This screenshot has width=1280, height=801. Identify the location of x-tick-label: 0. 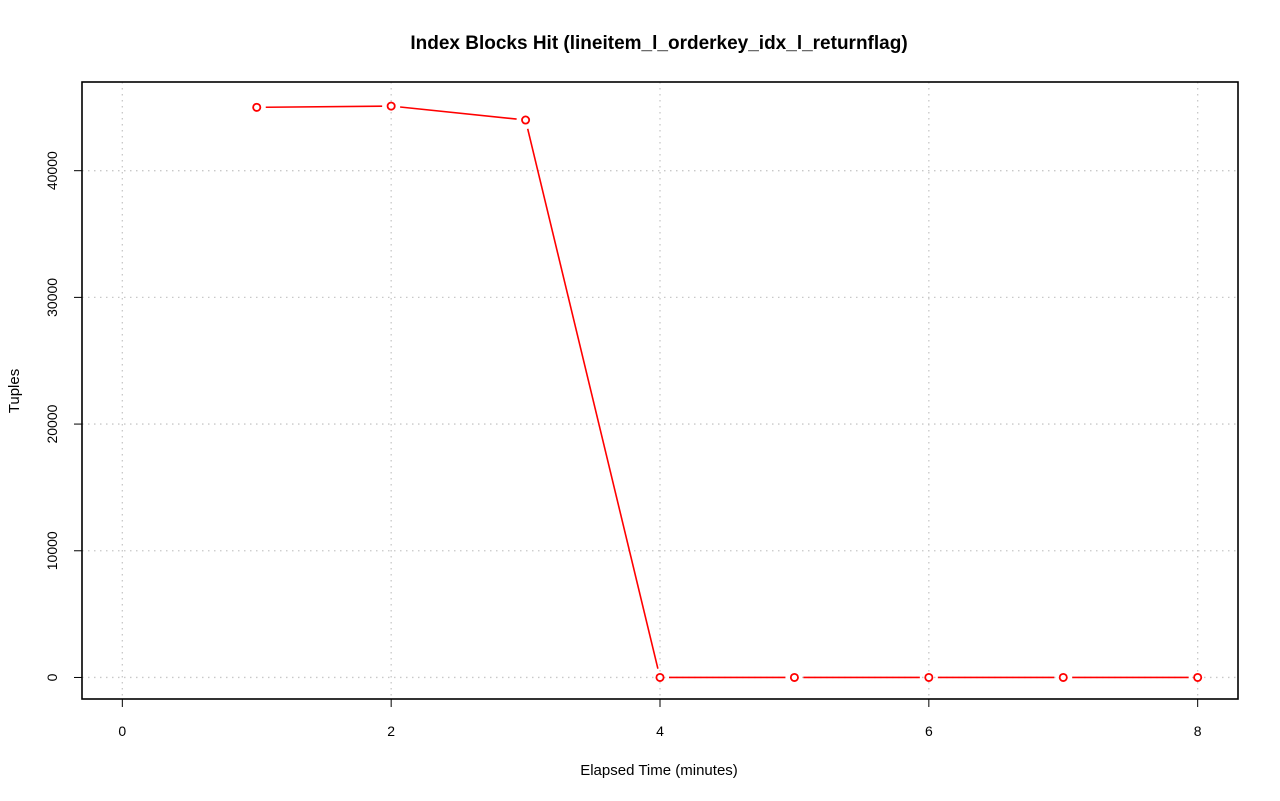
(122, 731).